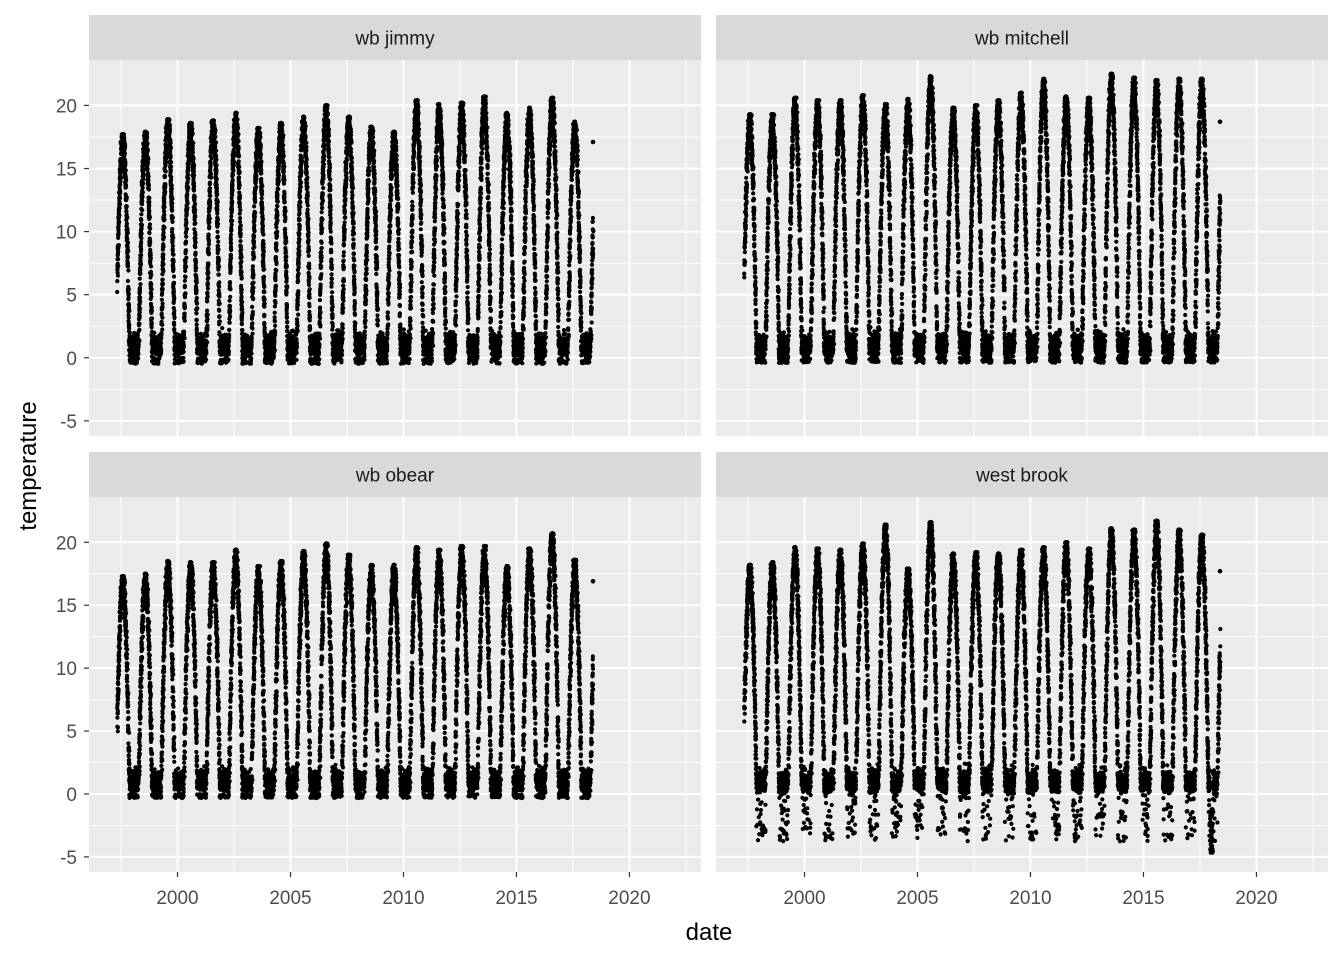  What do you see at coordinates (395, 37) in the screenshot?
I see `facet-strip` at bounding box center [395, 37].